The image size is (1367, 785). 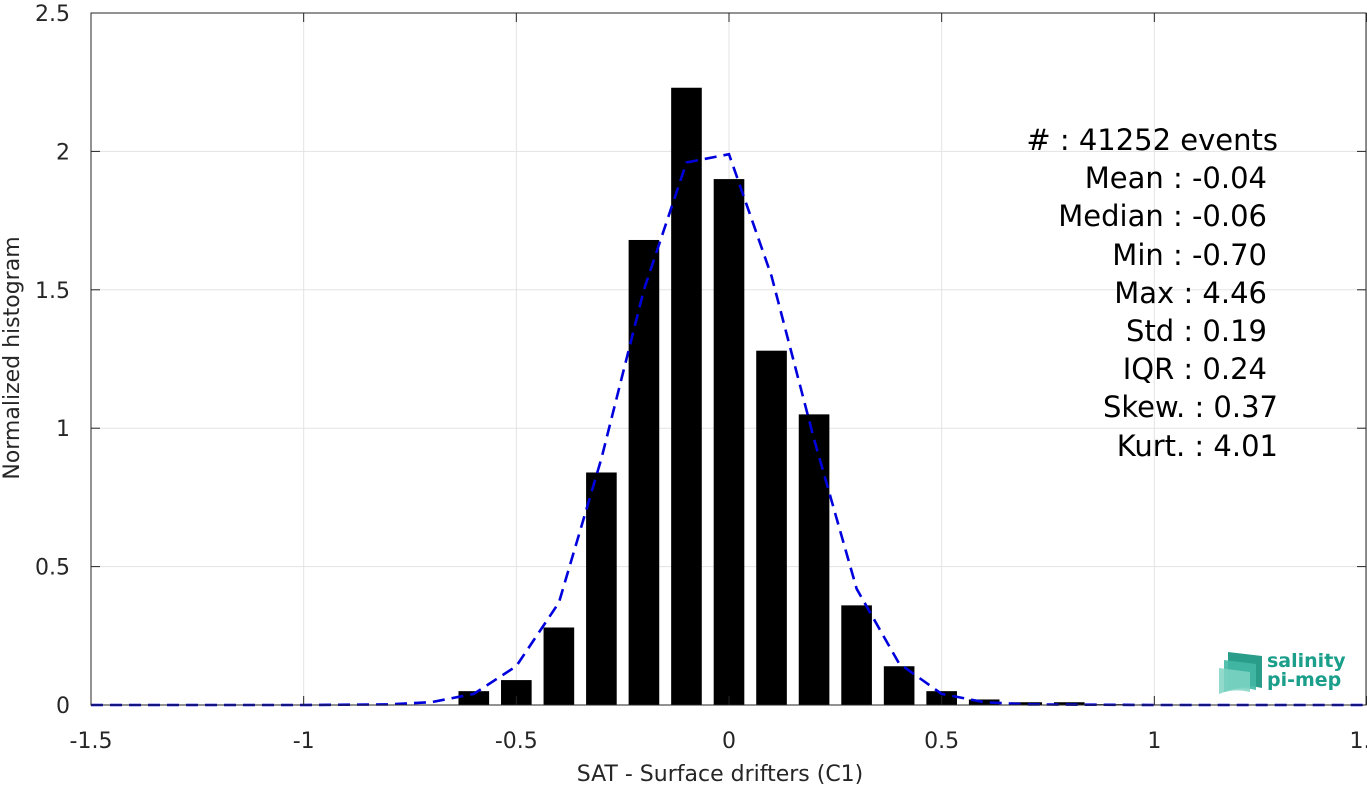 What do you see at coordinates (1358, 741) in the screenshot?
I see `x-tick-label: 1.5` at bounding box center [1358, 741].